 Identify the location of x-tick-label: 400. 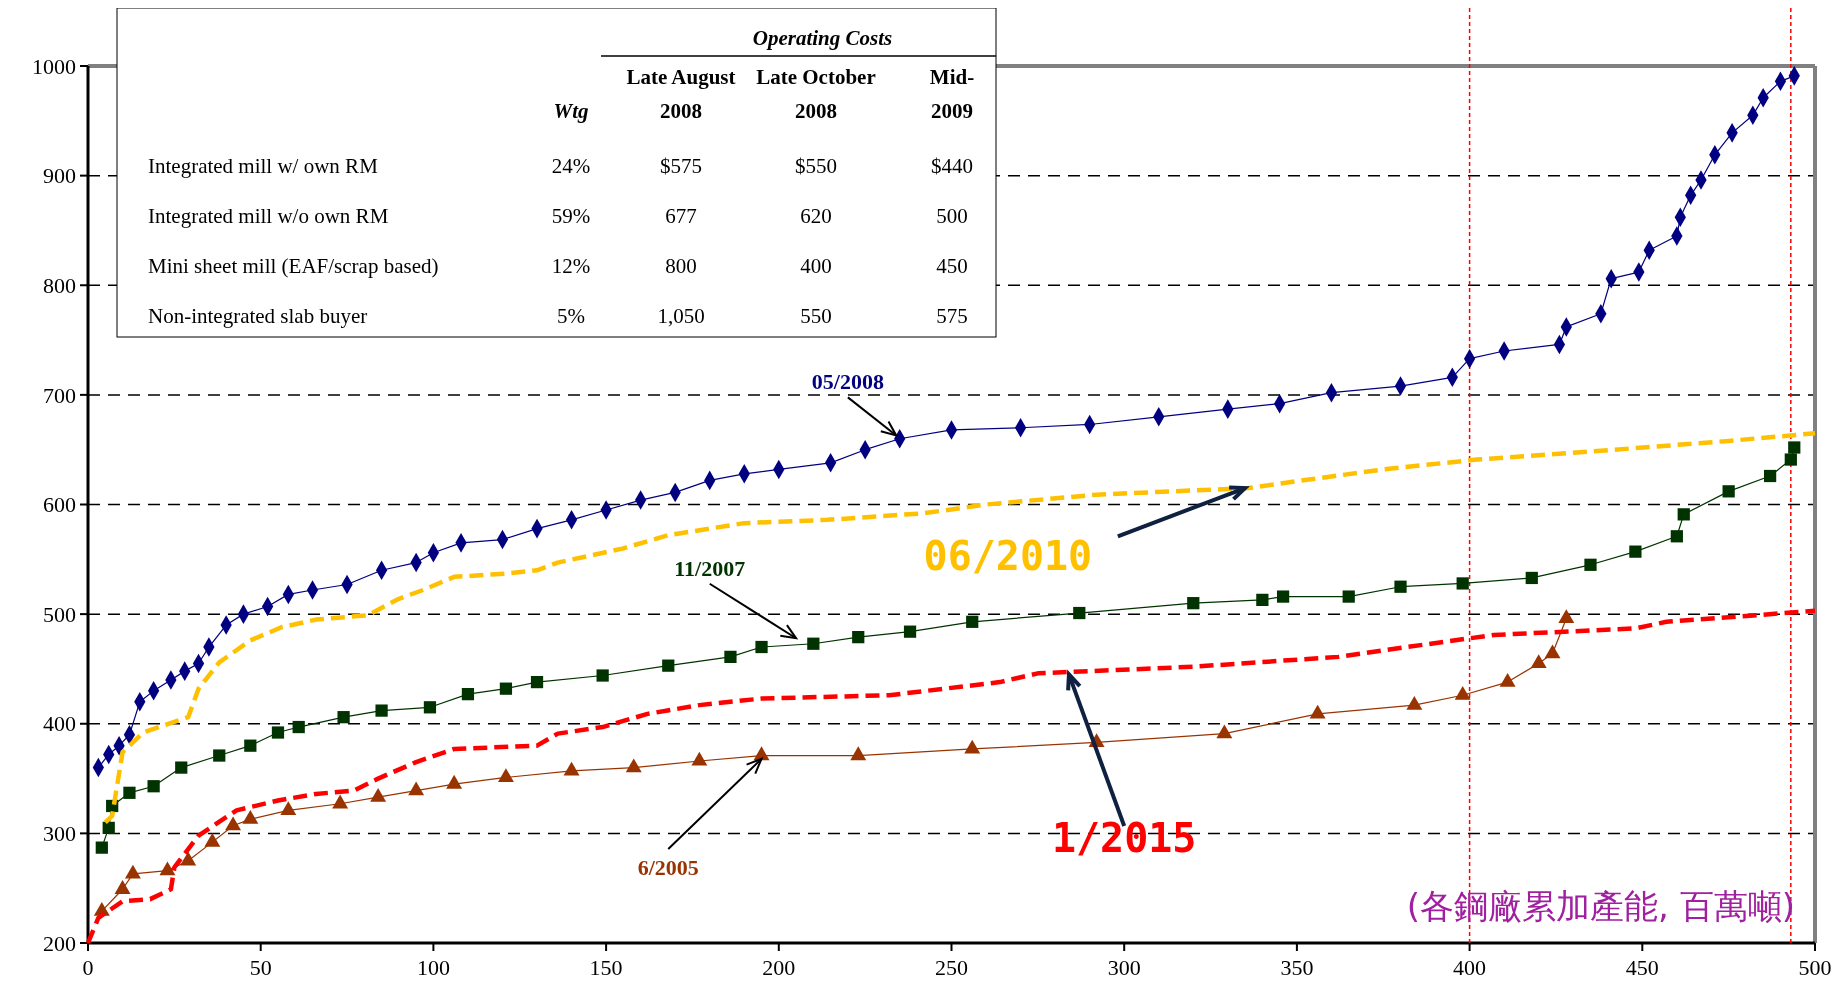
(1470, 967).